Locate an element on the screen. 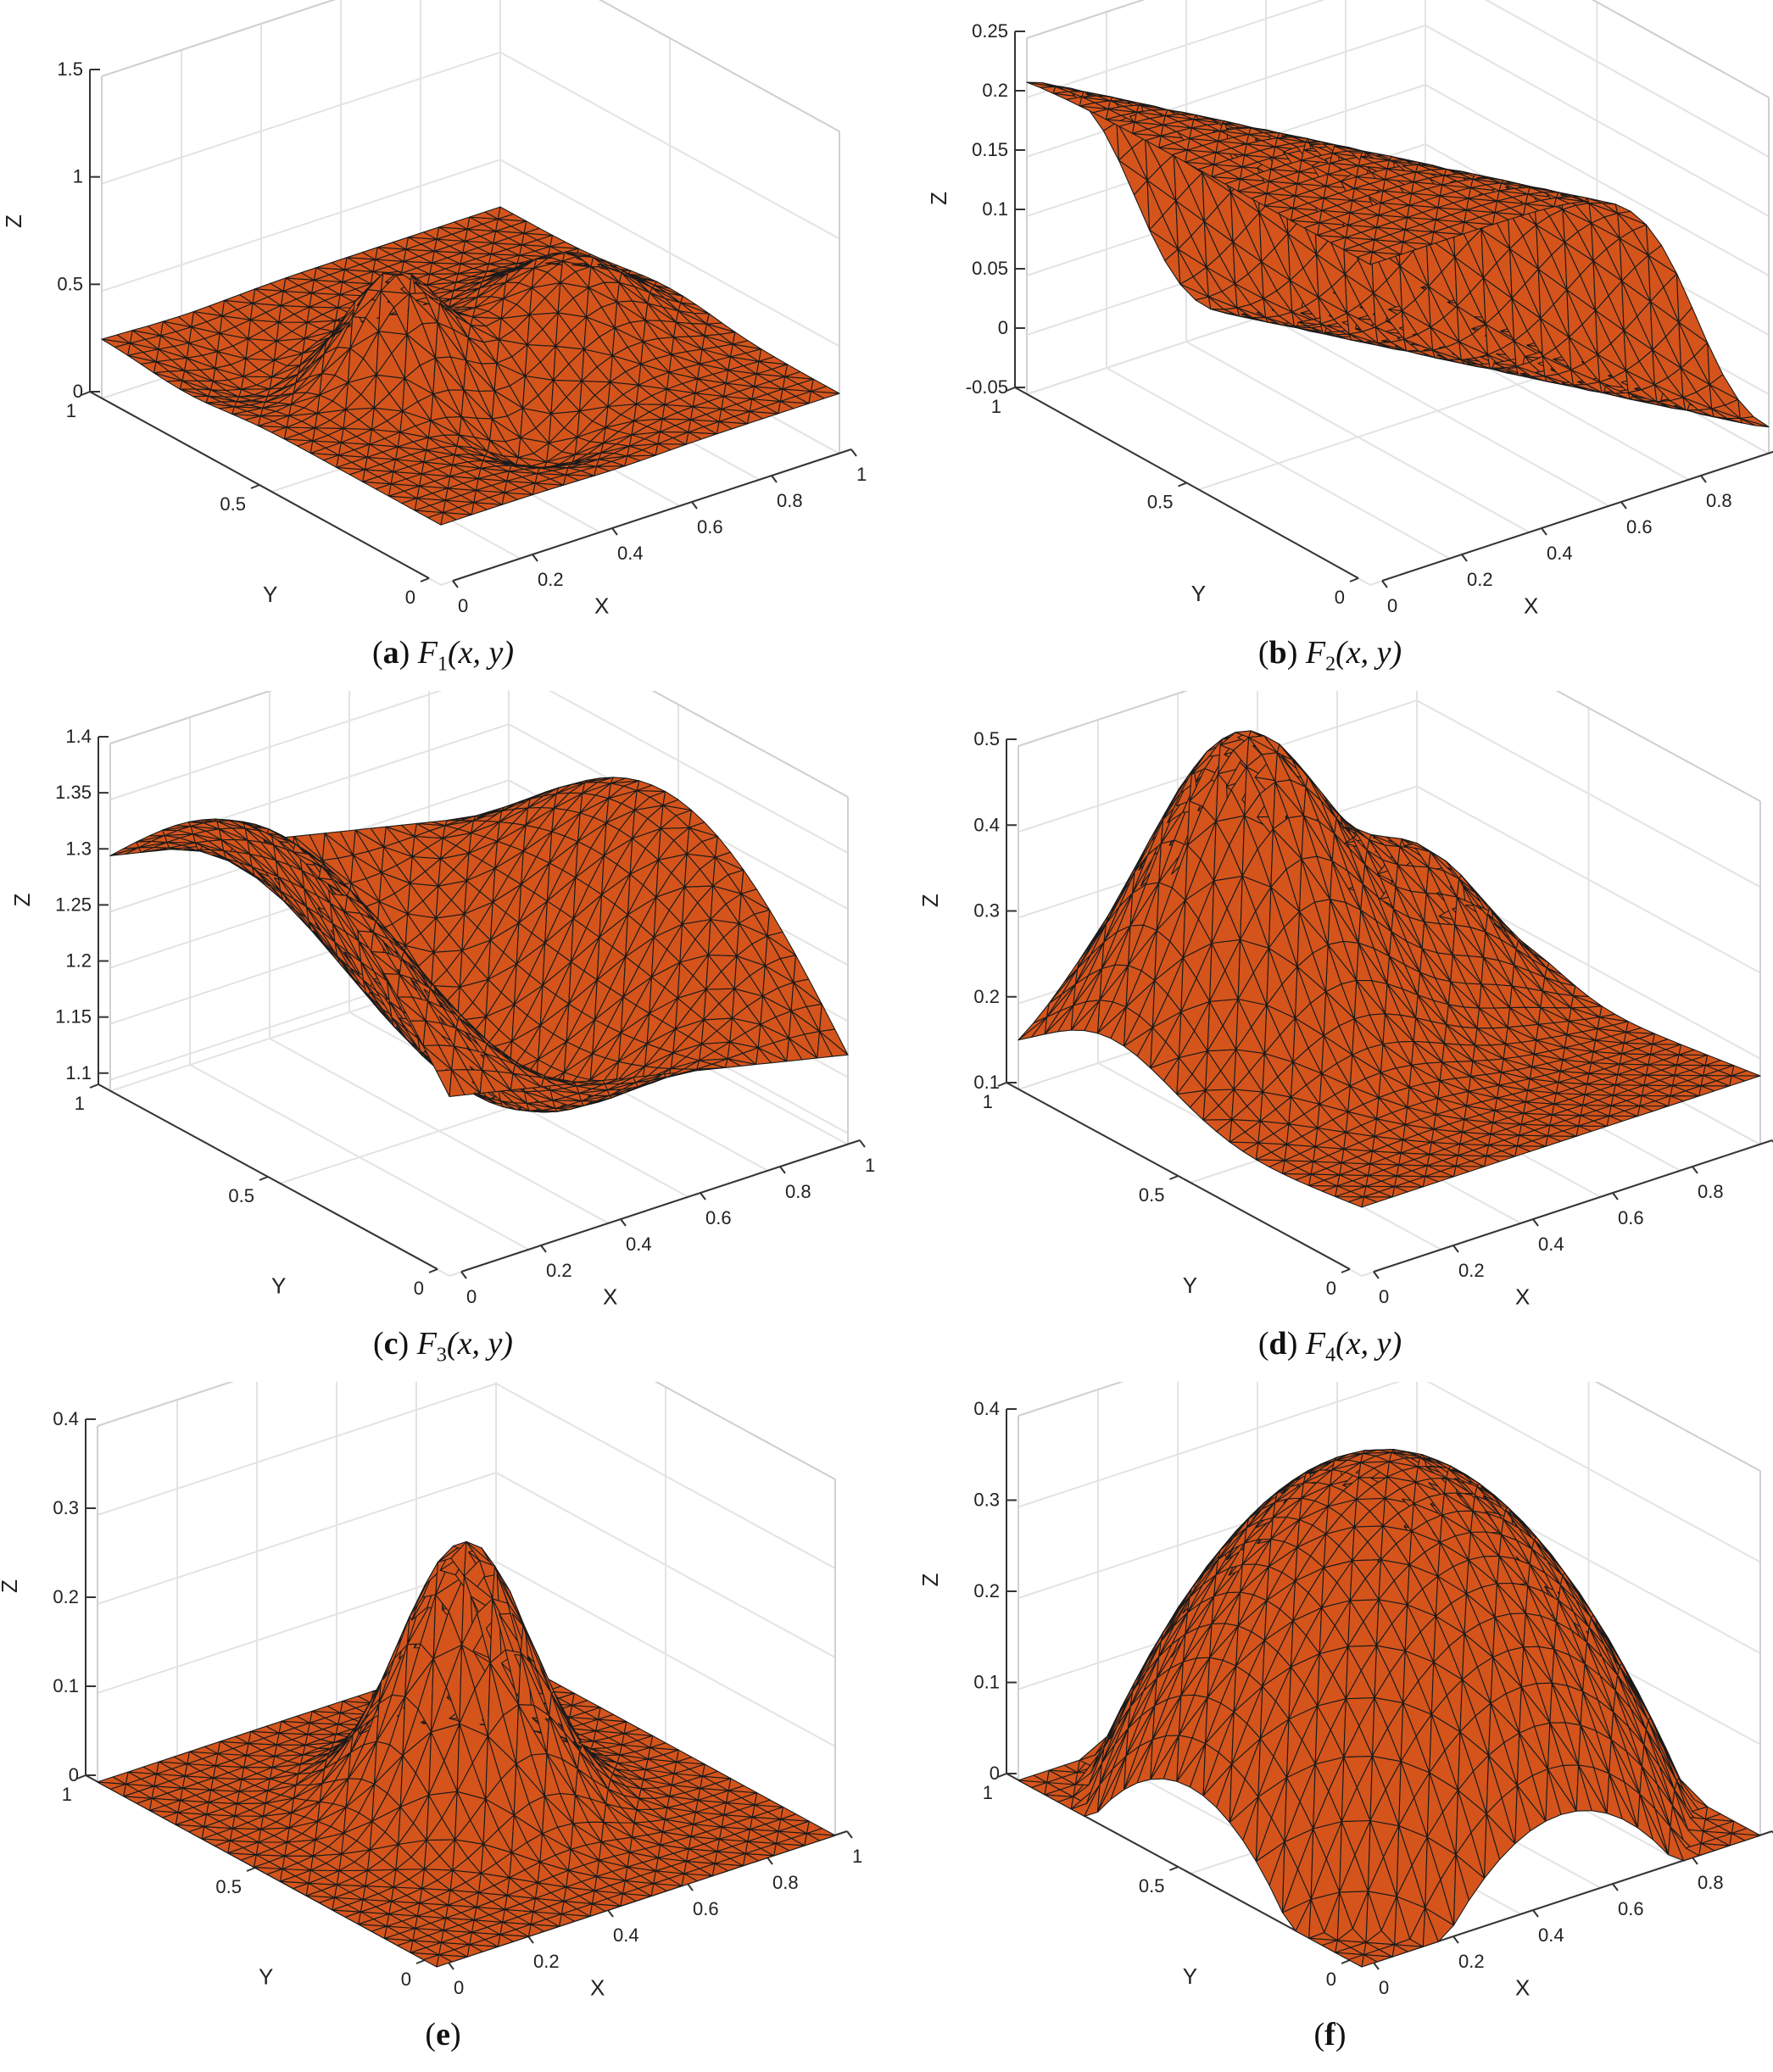 Image resolution: width=1773 pixels, height=2072 pixels. z-tick-label: 1.35 is located at coordinates (73, 792).